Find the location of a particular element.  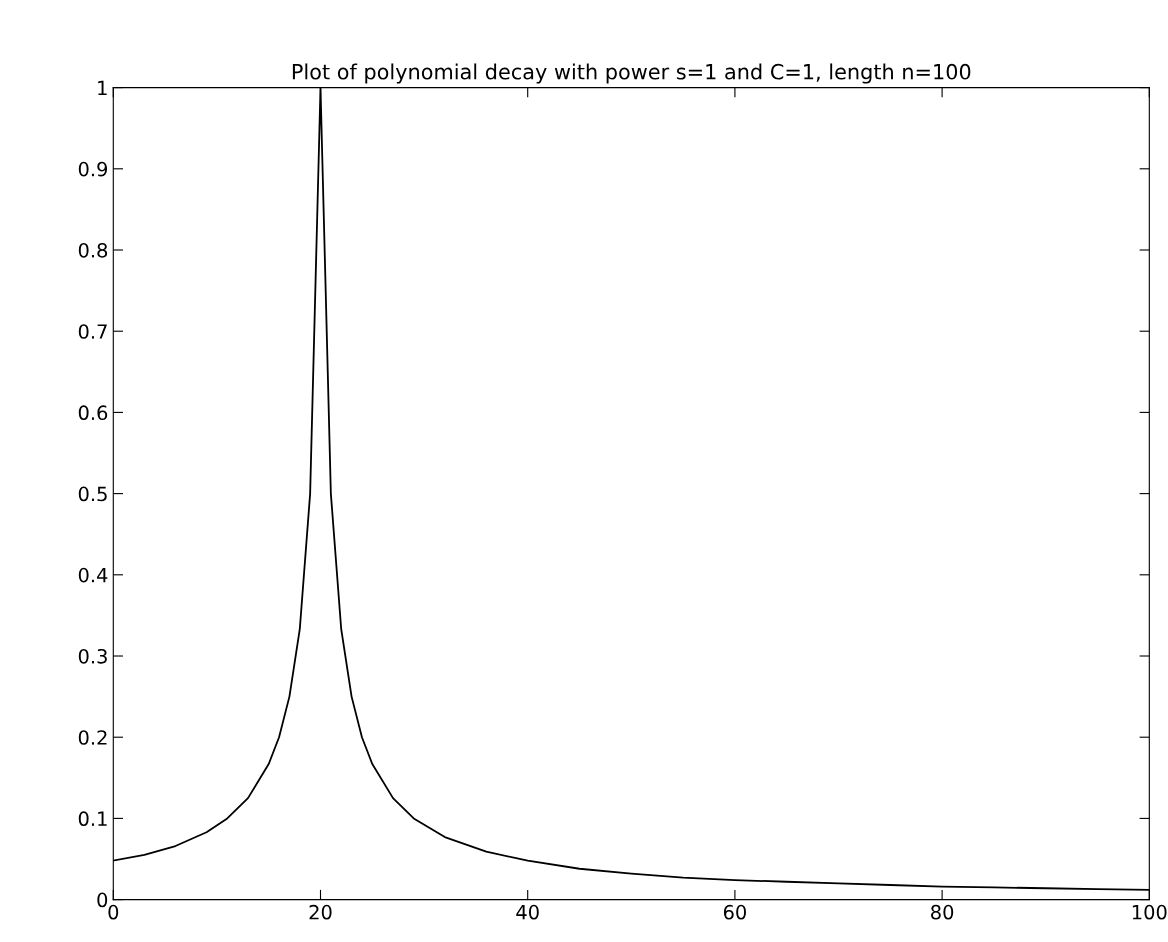

x-tick-label: 0 is located at coordinates (113, 912).